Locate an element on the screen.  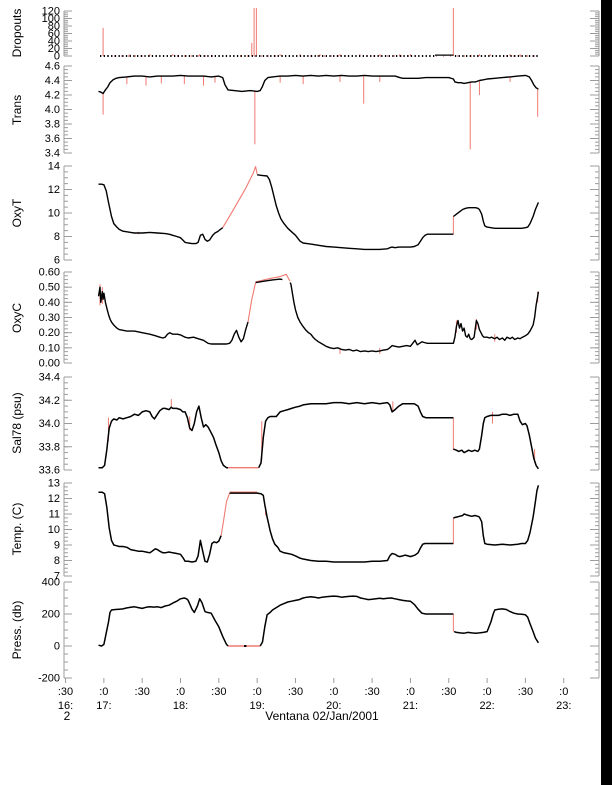
svg-text: 0.40 is located at coordinates (49, 303).